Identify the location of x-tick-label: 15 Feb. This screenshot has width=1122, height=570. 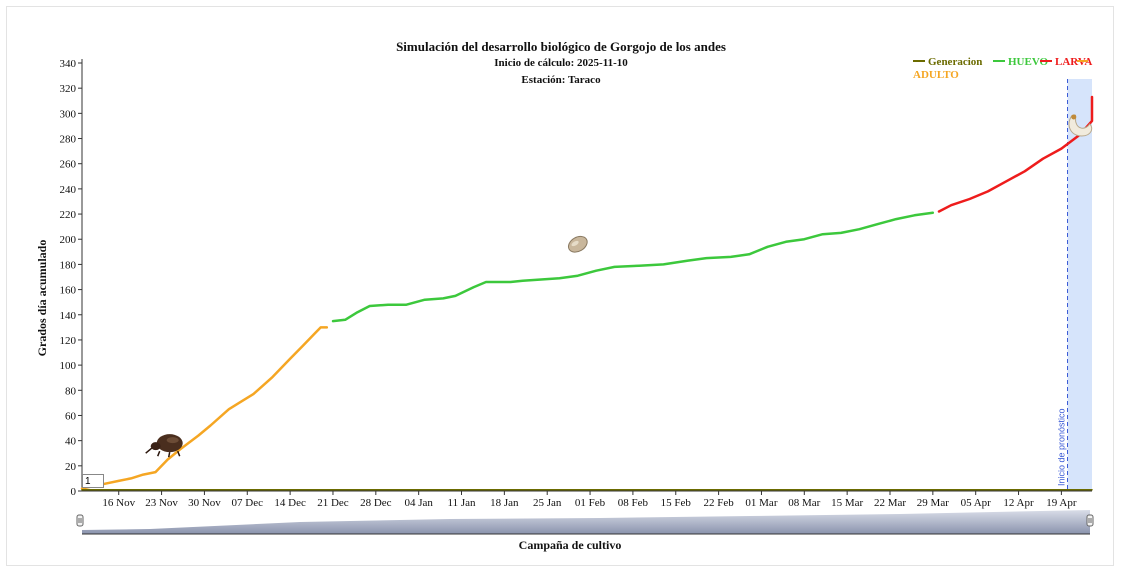
(676, 503).